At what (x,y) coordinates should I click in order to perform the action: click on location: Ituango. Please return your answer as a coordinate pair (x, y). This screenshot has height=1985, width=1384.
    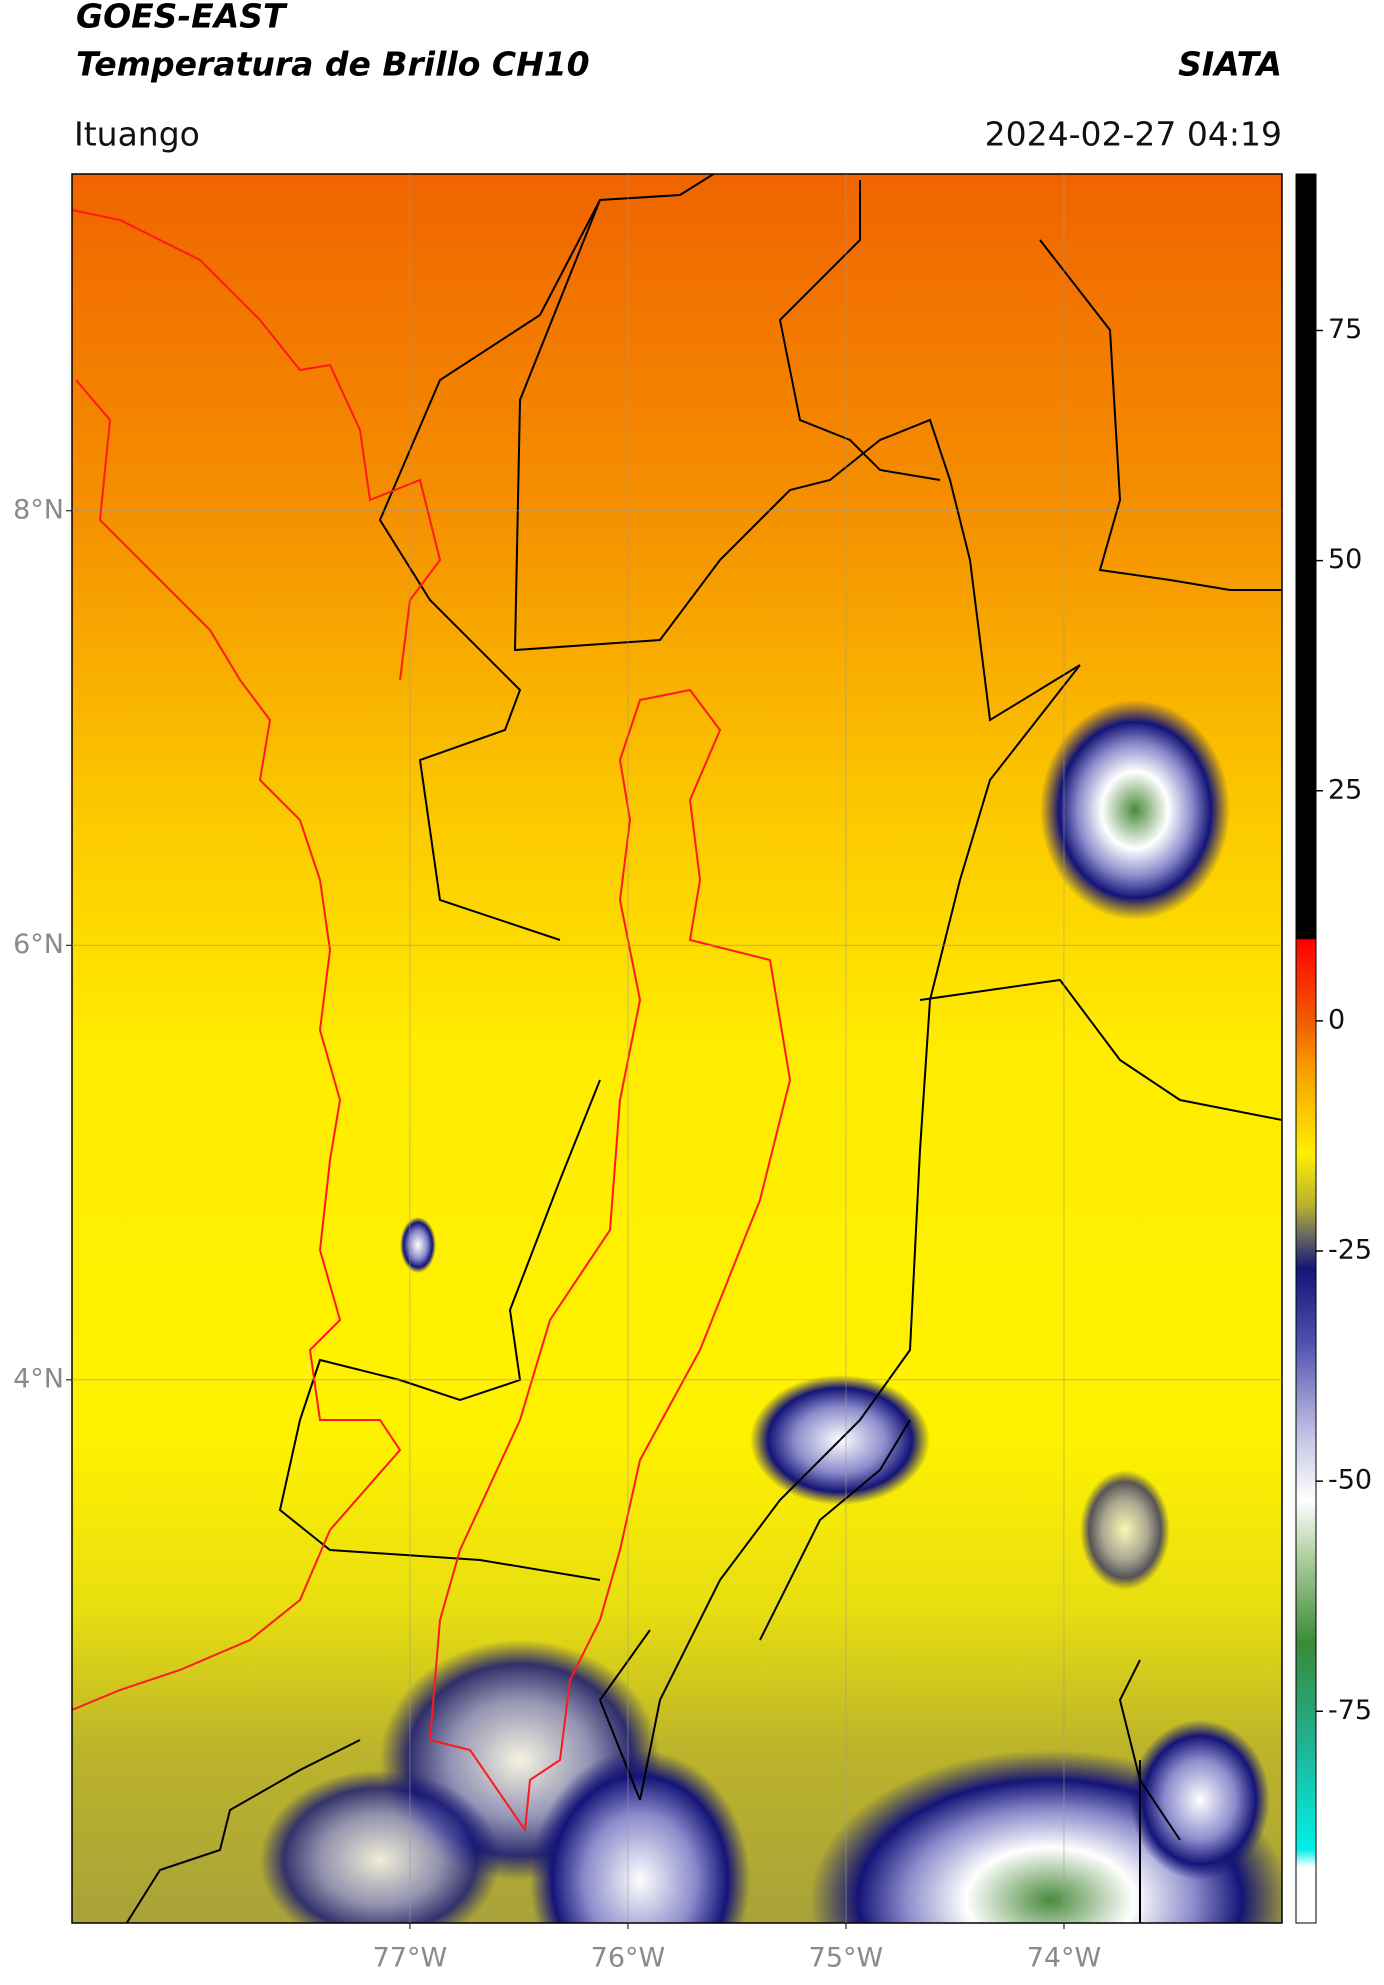
    Looking at the image, I should click on (137, 134).